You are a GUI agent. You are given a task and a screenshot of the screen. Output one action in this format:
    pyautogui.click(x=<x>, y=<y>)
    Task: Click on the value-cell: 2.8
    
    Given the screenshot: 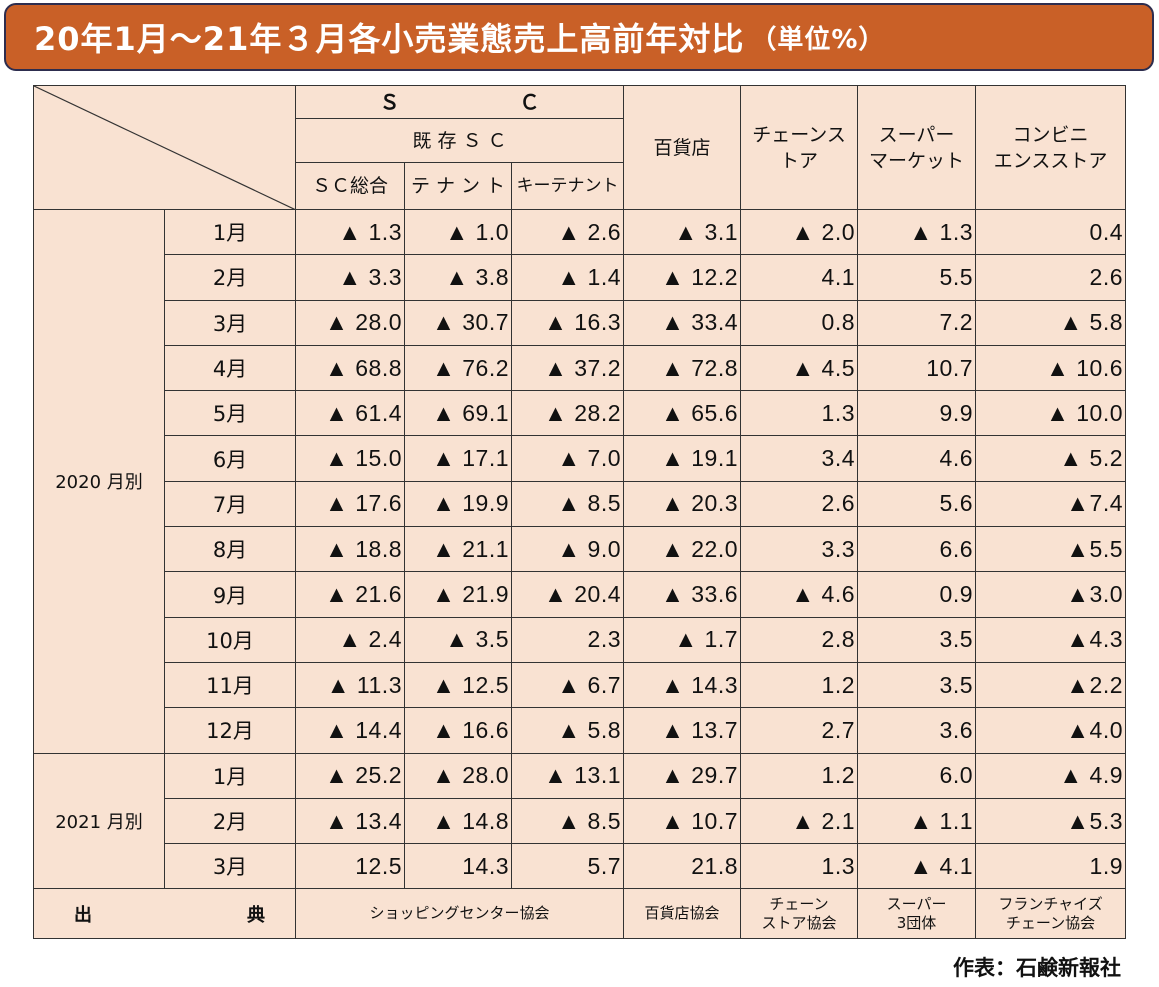 What is the action you would take?
    pyautogui.click(x=799, y=639)
    